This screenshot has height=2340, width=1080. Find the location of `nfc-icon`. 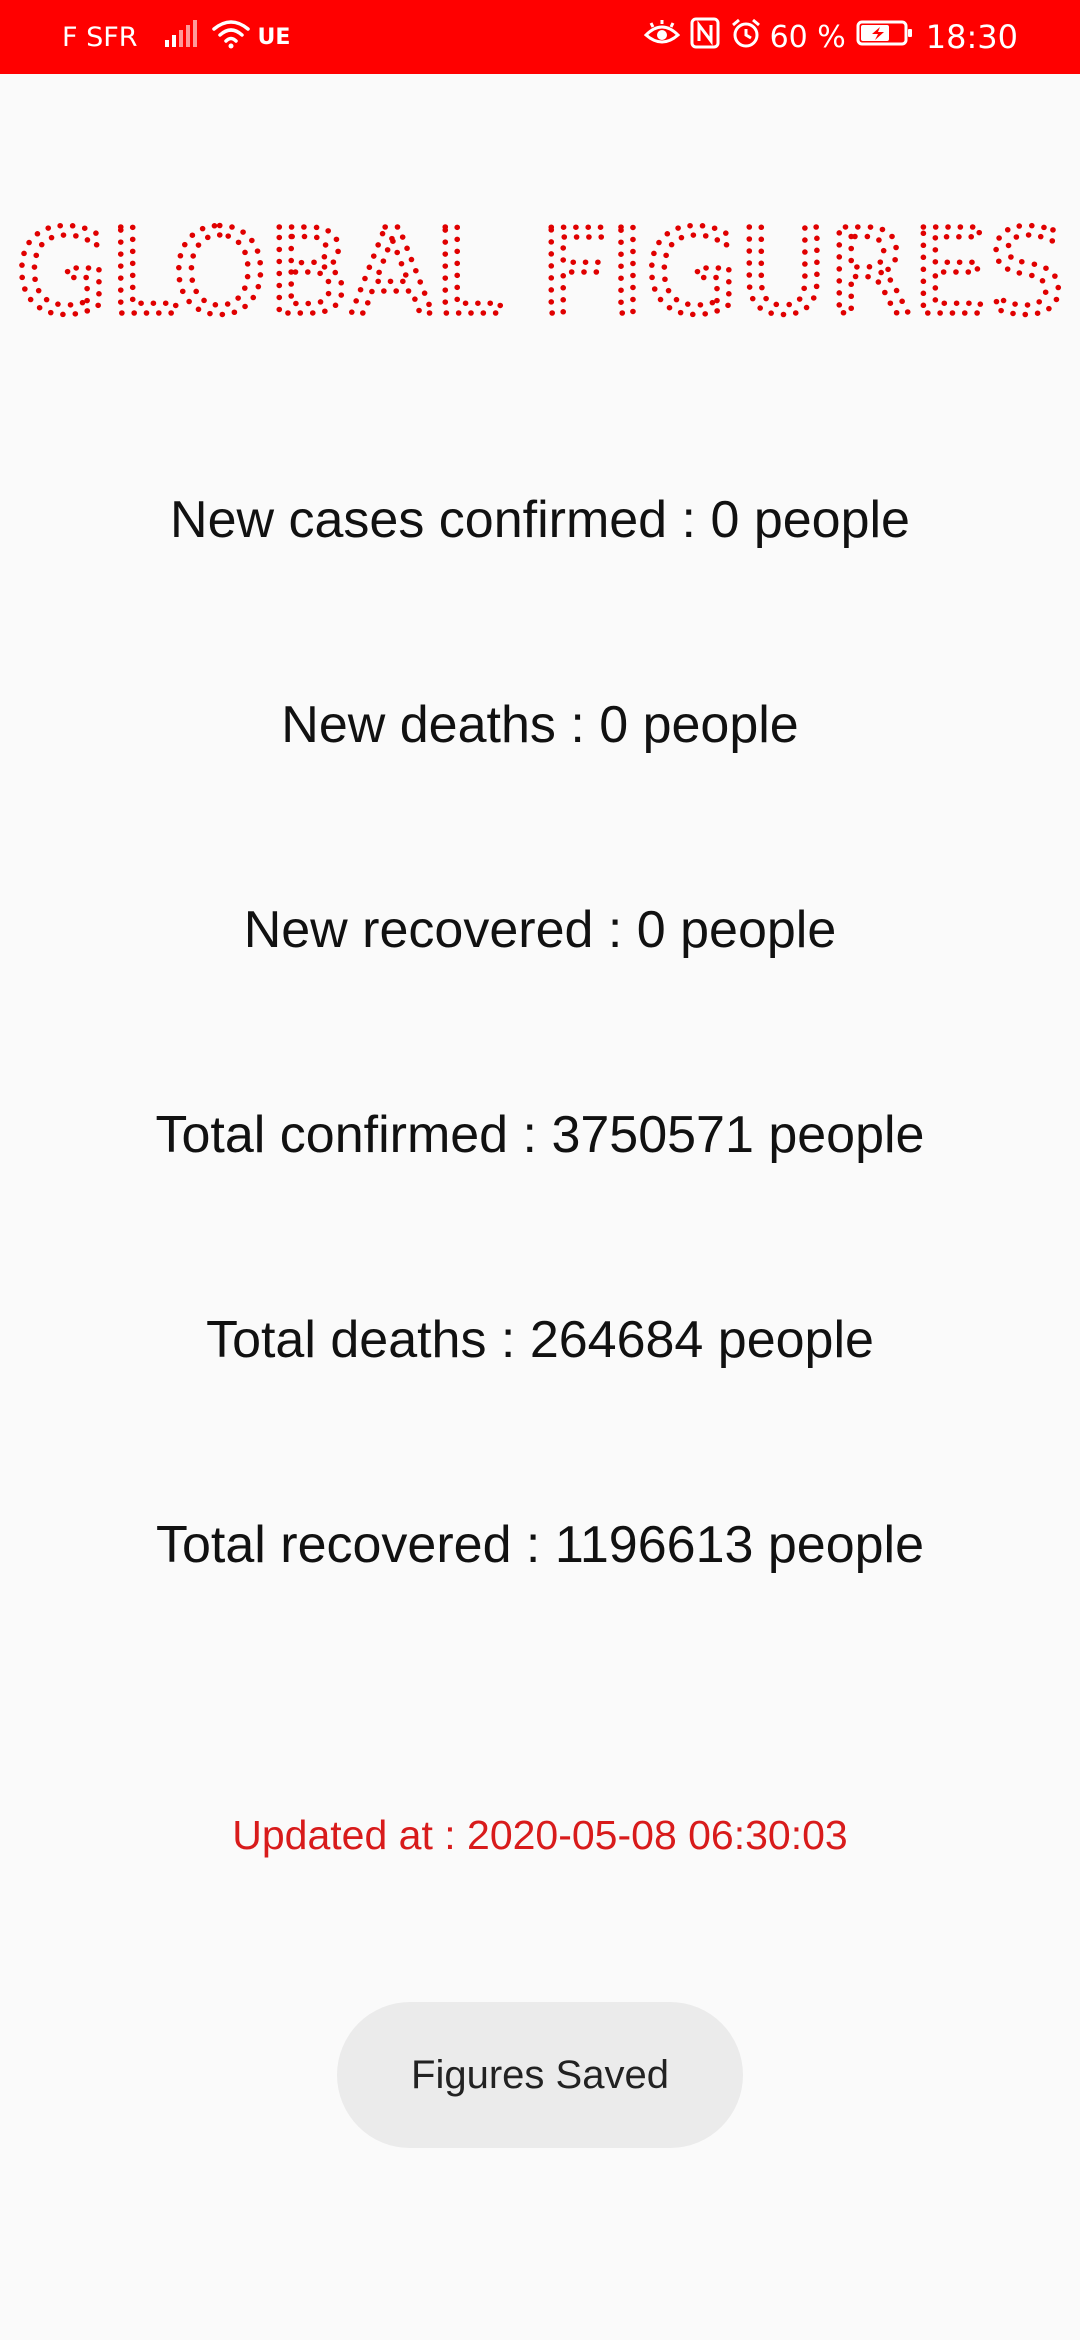

nfc-icon is located at coordinates (705, 37).